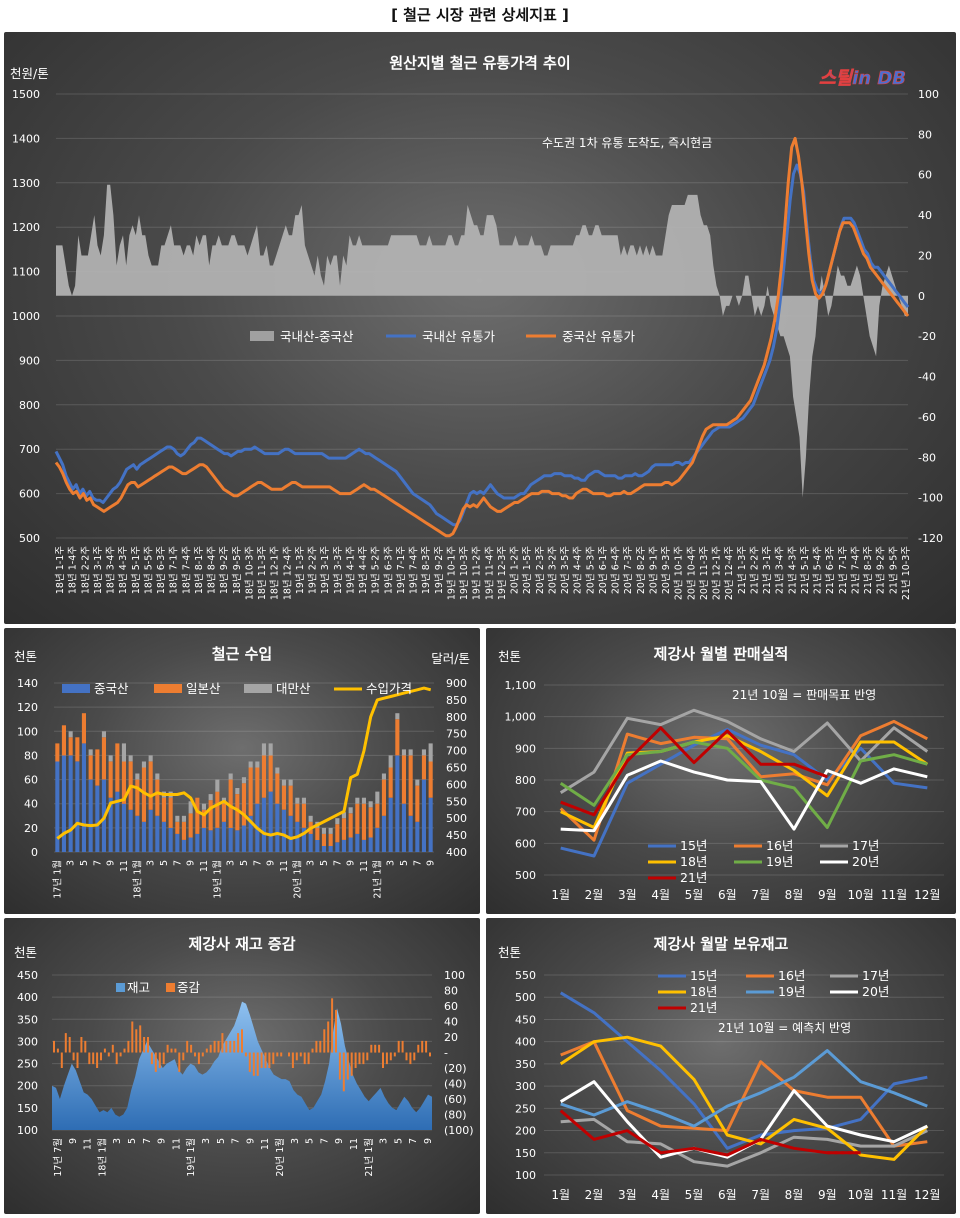  What do you see at coordinates (191, 1157) in the screenshot?
I see `x-tick-label: 19년 1월` at bounding box center [191, 1157].